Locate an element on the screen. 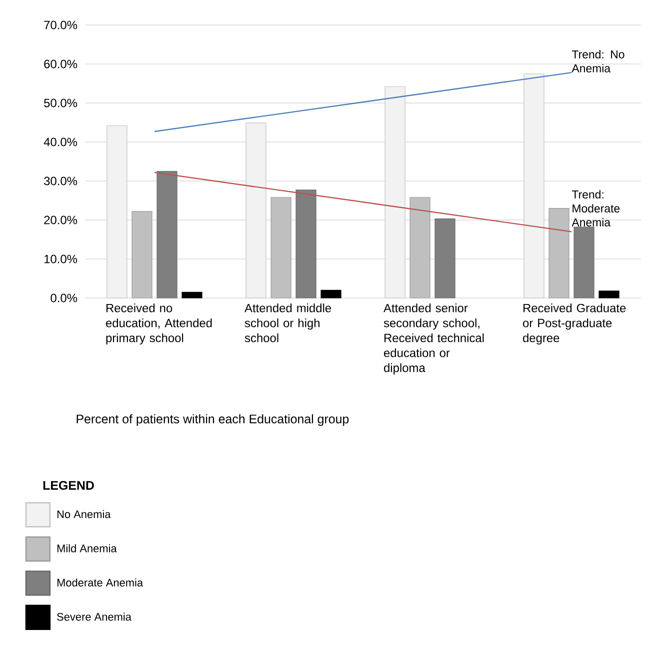 The width and height of the screenshot is (649, 649). x-axis-title: Percent of patients within each Educational group is located at coordinates (212, 420).